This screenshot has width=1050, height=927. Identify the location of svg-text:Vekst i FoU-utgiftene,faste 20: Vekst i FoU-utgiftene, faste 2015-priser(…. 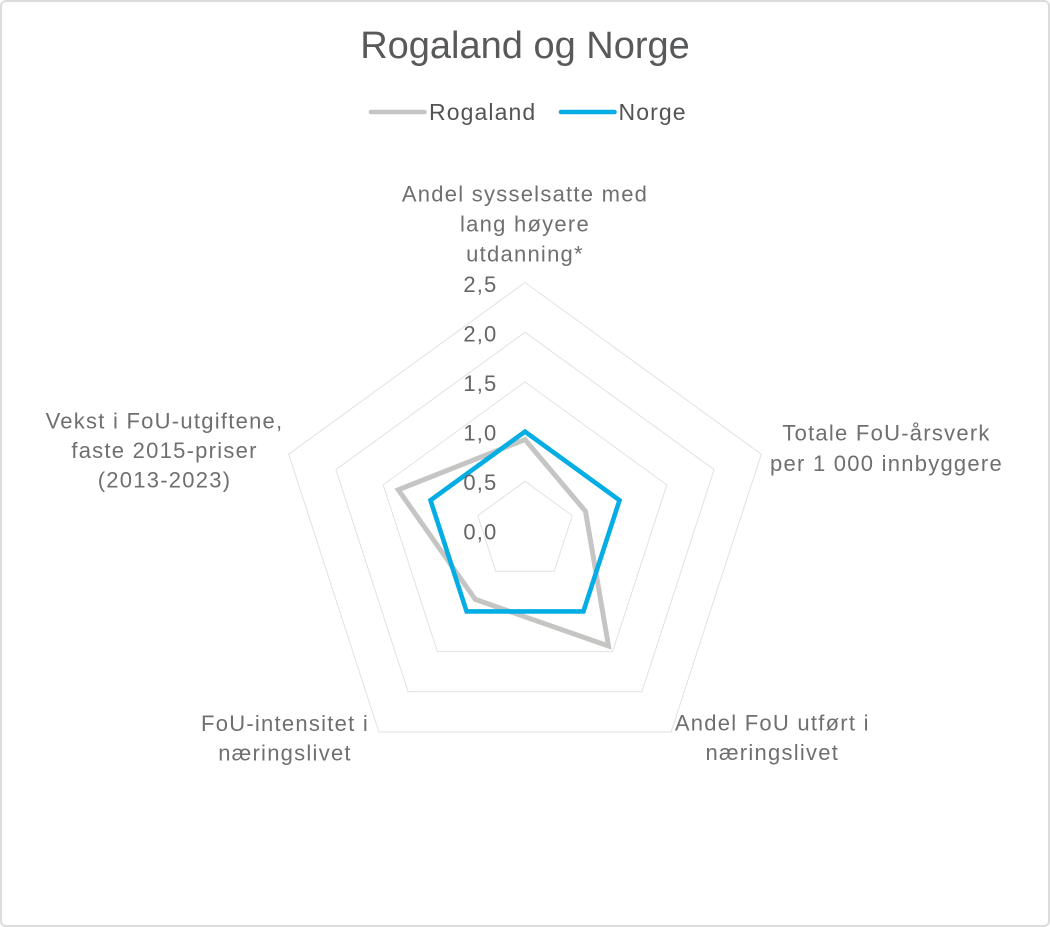
(165, 450).